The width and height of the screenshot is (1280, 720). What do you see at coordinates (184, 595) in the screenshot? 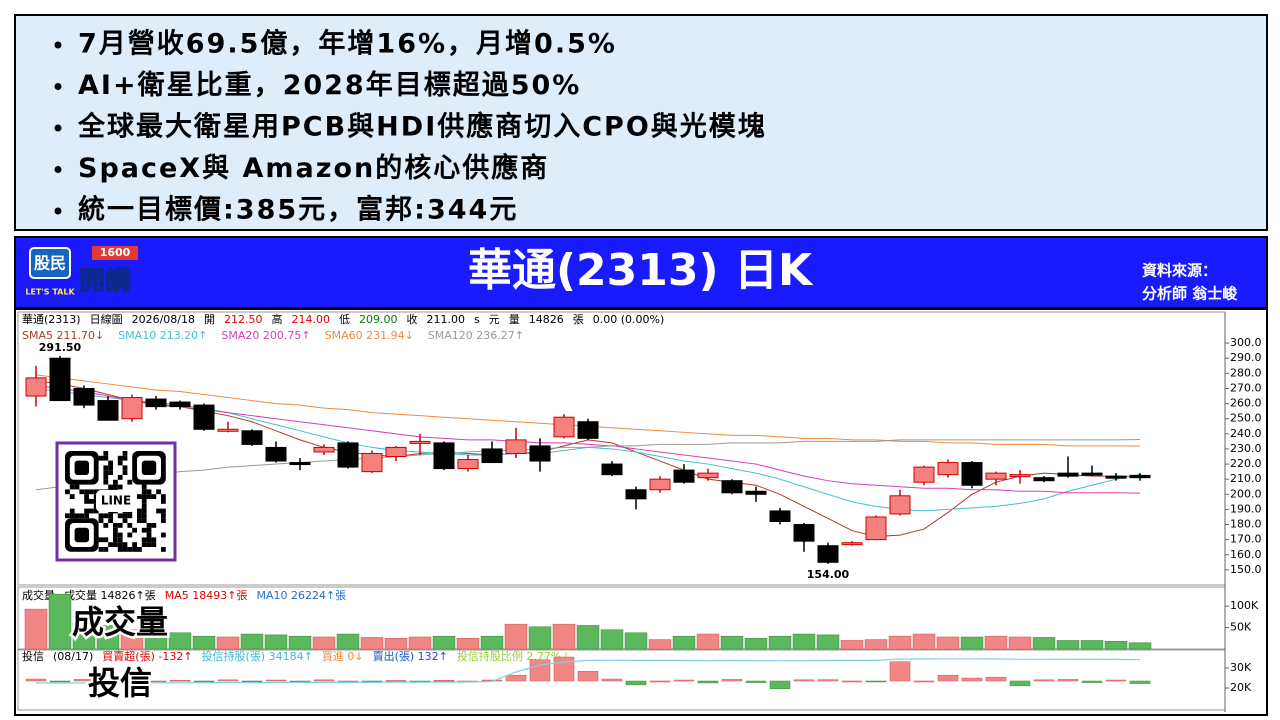
I see `panel-header: 成交量 成交量 14826↑張 MA5 18493↑張 MA10 26224↑張` at bounding box center [184, 595].